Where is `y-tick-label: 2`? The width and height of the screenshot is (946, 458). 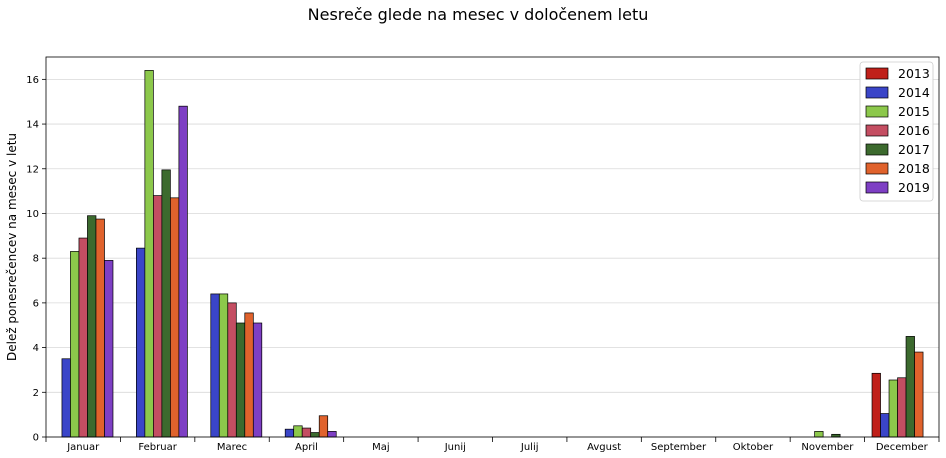 y-tick-label: 2 is located at coordinates (36, 393).